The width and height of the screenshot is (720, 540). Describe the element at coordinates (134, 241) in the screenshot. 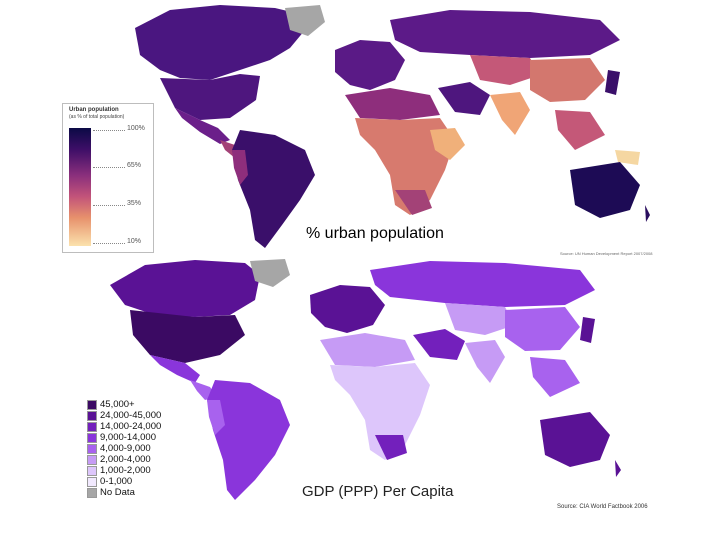

I see `legend-tick-10: 10%` at that location.